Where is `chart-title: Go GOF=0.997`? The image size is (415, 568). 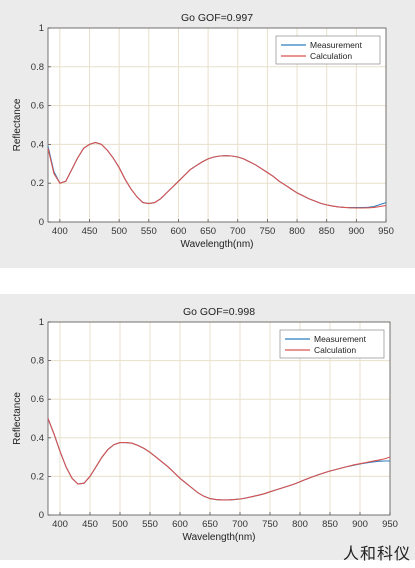
chart-title: Go GOF=0.997 is located at coordinates (217, 18).